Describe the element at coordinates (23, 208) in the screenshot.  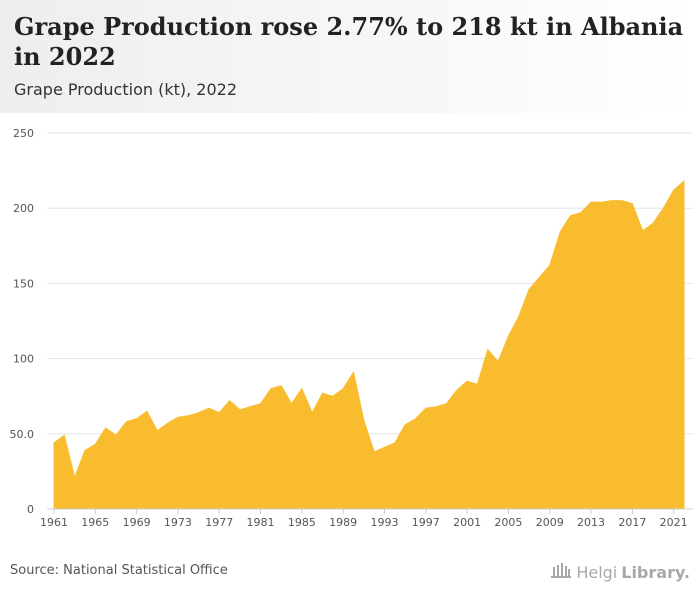
I see `y-tick-label: 200` at that location.